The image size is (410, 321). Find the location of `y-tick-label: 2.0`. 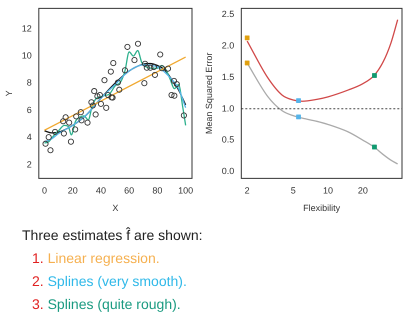

y-tick-label: 2.0 is located at coordinates (228, 45).